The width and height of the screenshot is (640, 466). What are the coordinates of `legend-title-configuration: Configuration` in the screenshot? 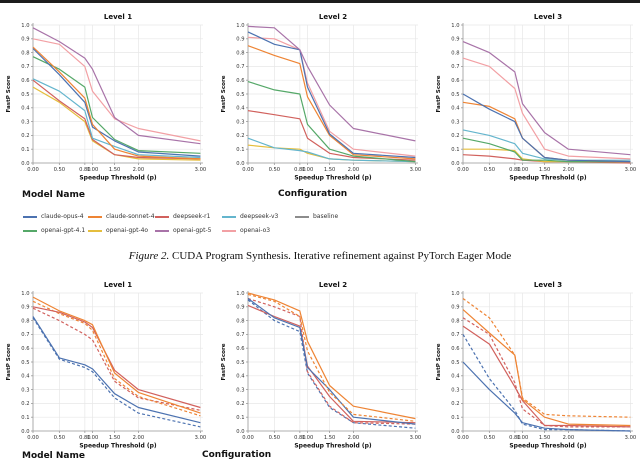 It's located at (313, 194).